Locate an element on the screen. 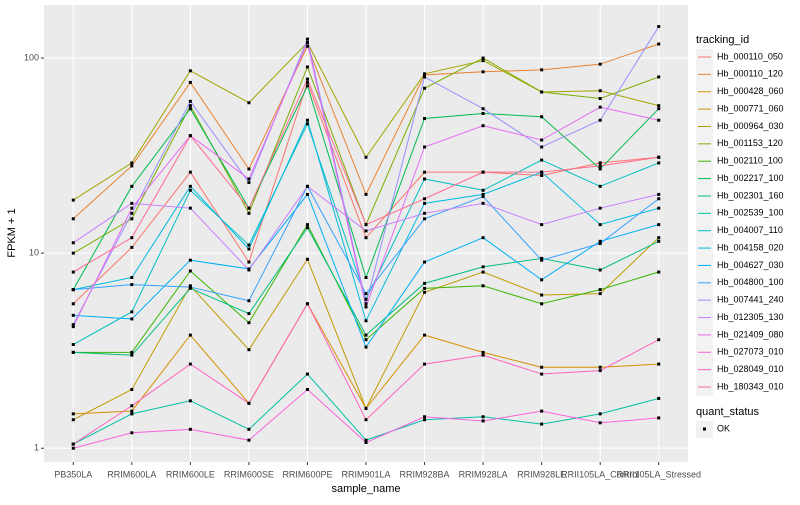  x-tick-label: RRIM928LE is located at coordinates (541, 474).